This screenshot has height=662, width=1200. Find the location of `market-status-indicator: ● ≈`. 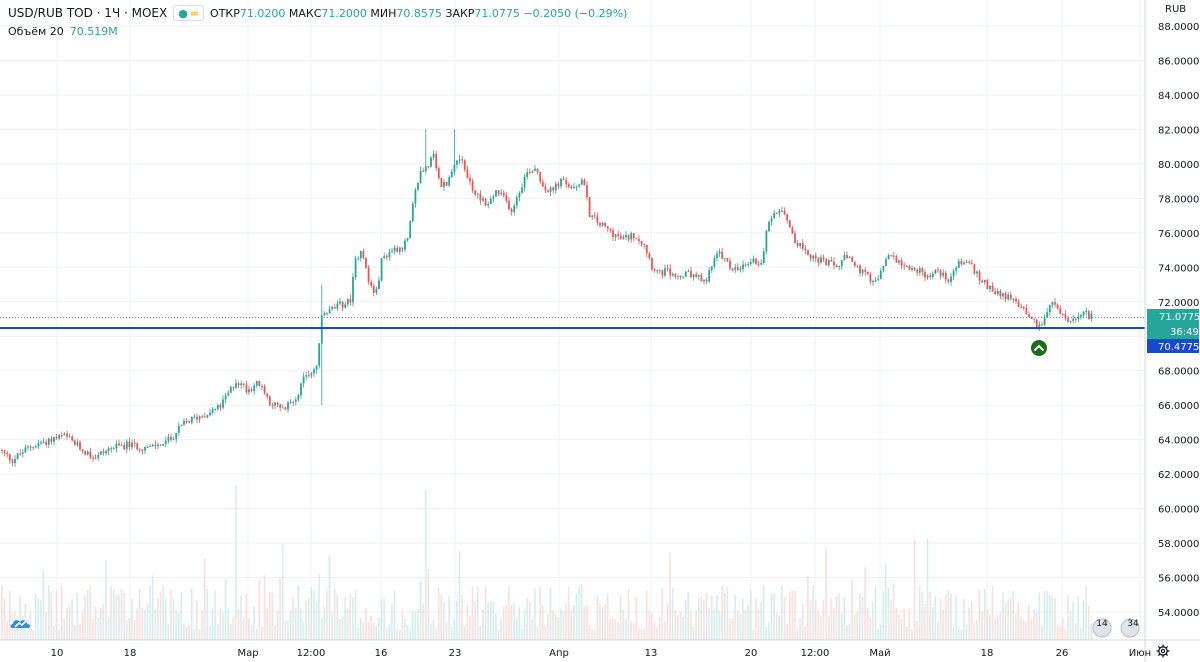

market-status-indicator: ● ≈ is located at coordinates (189, 13).